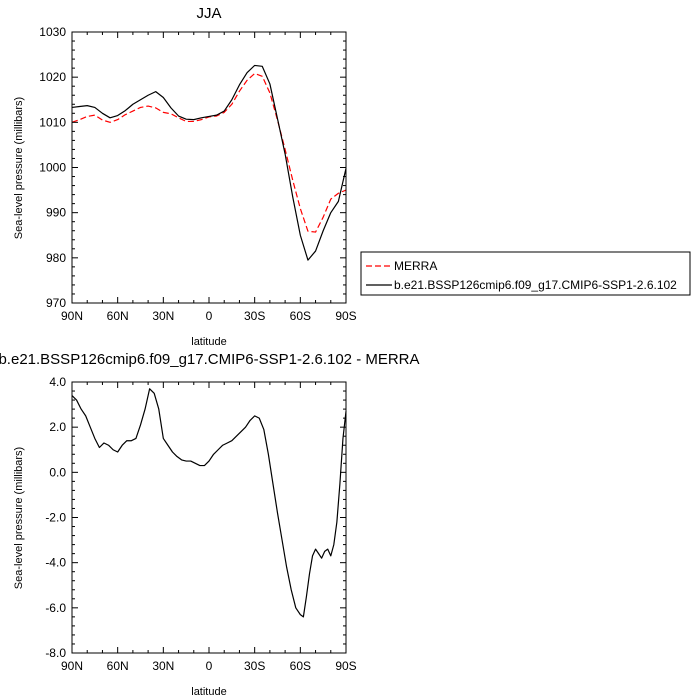 The height and width of the screenshot is (700, 700). Describe the element at coordinates (163, 666) in the screenshot. I see `bottom-x-tick-label: 30N` at that location.